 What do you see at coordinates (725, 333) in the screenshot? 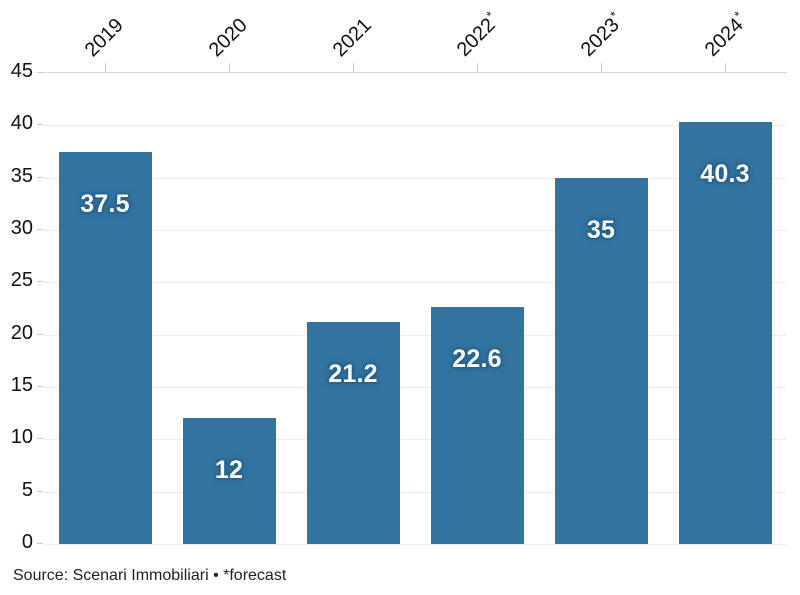
I see `bar-2024: 40.3` at bounding box center [725, 333].